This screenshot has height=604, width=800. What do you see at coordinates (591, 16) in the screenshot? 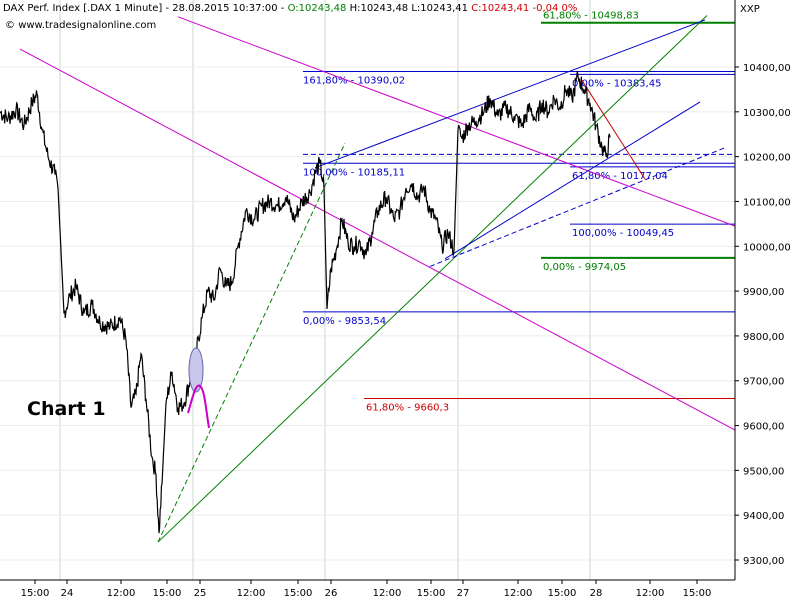
I see `fib-level-label: 61,80% - 10498,83` at bounding box center [591, 16].